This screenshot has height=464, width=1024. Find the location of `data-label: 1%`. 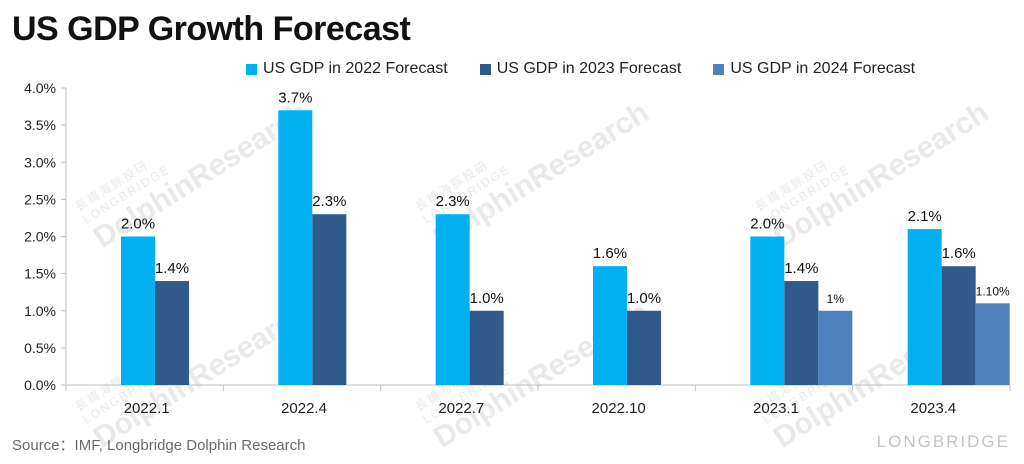

data-label: 1% is located at coordinates (836, 299).